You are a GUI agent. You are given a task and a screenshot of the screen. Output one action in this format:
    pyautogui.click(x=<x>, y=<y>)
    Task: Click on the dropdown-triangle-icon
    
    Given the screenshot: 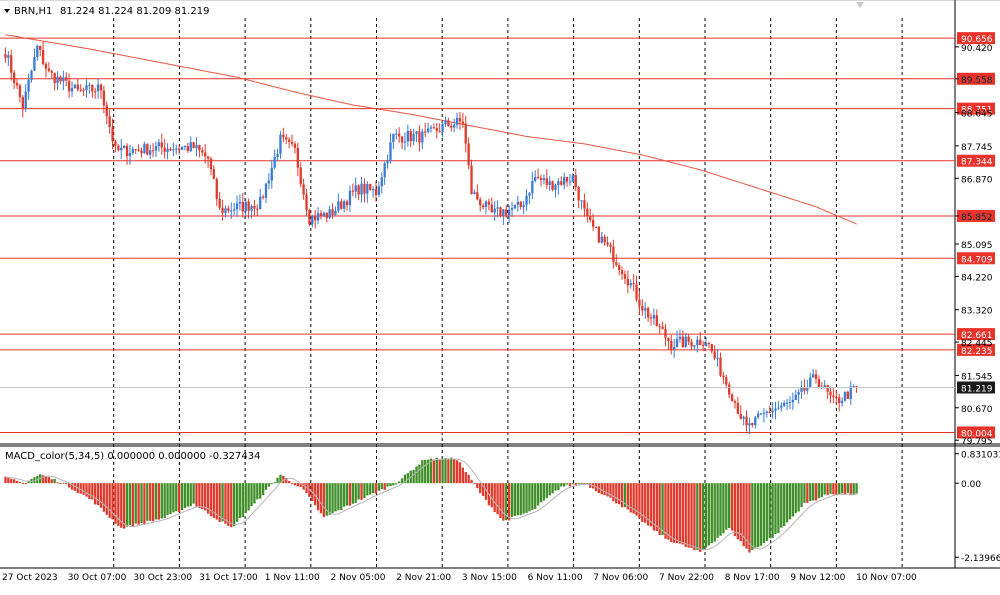 What is the action you would take?
    pyautogui.click(x=7, y=11)
    